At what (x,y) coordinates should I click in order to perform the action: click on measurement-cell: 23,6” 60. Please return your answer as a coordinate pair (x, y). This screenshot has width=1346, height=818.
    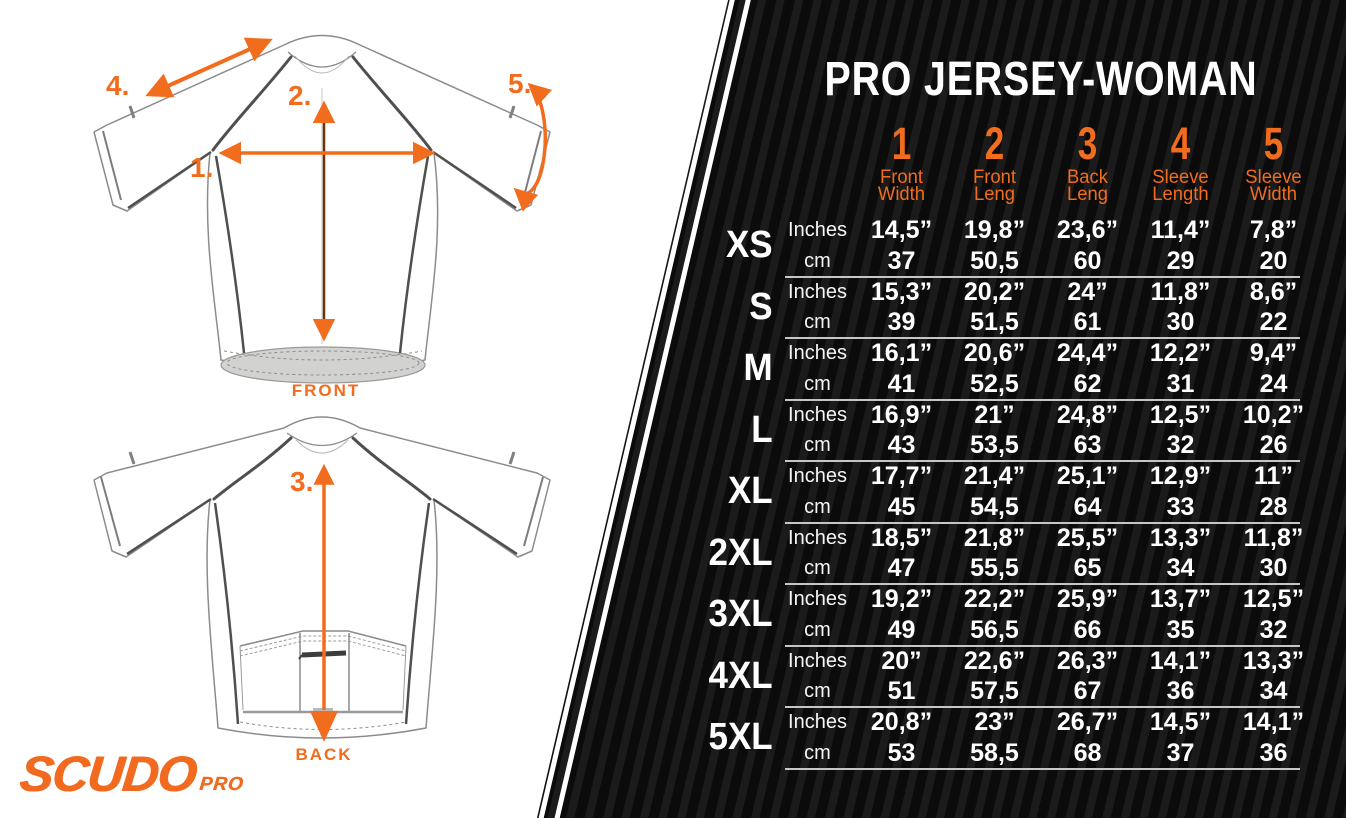
    Looking at the image, I should click on (1087, 246).